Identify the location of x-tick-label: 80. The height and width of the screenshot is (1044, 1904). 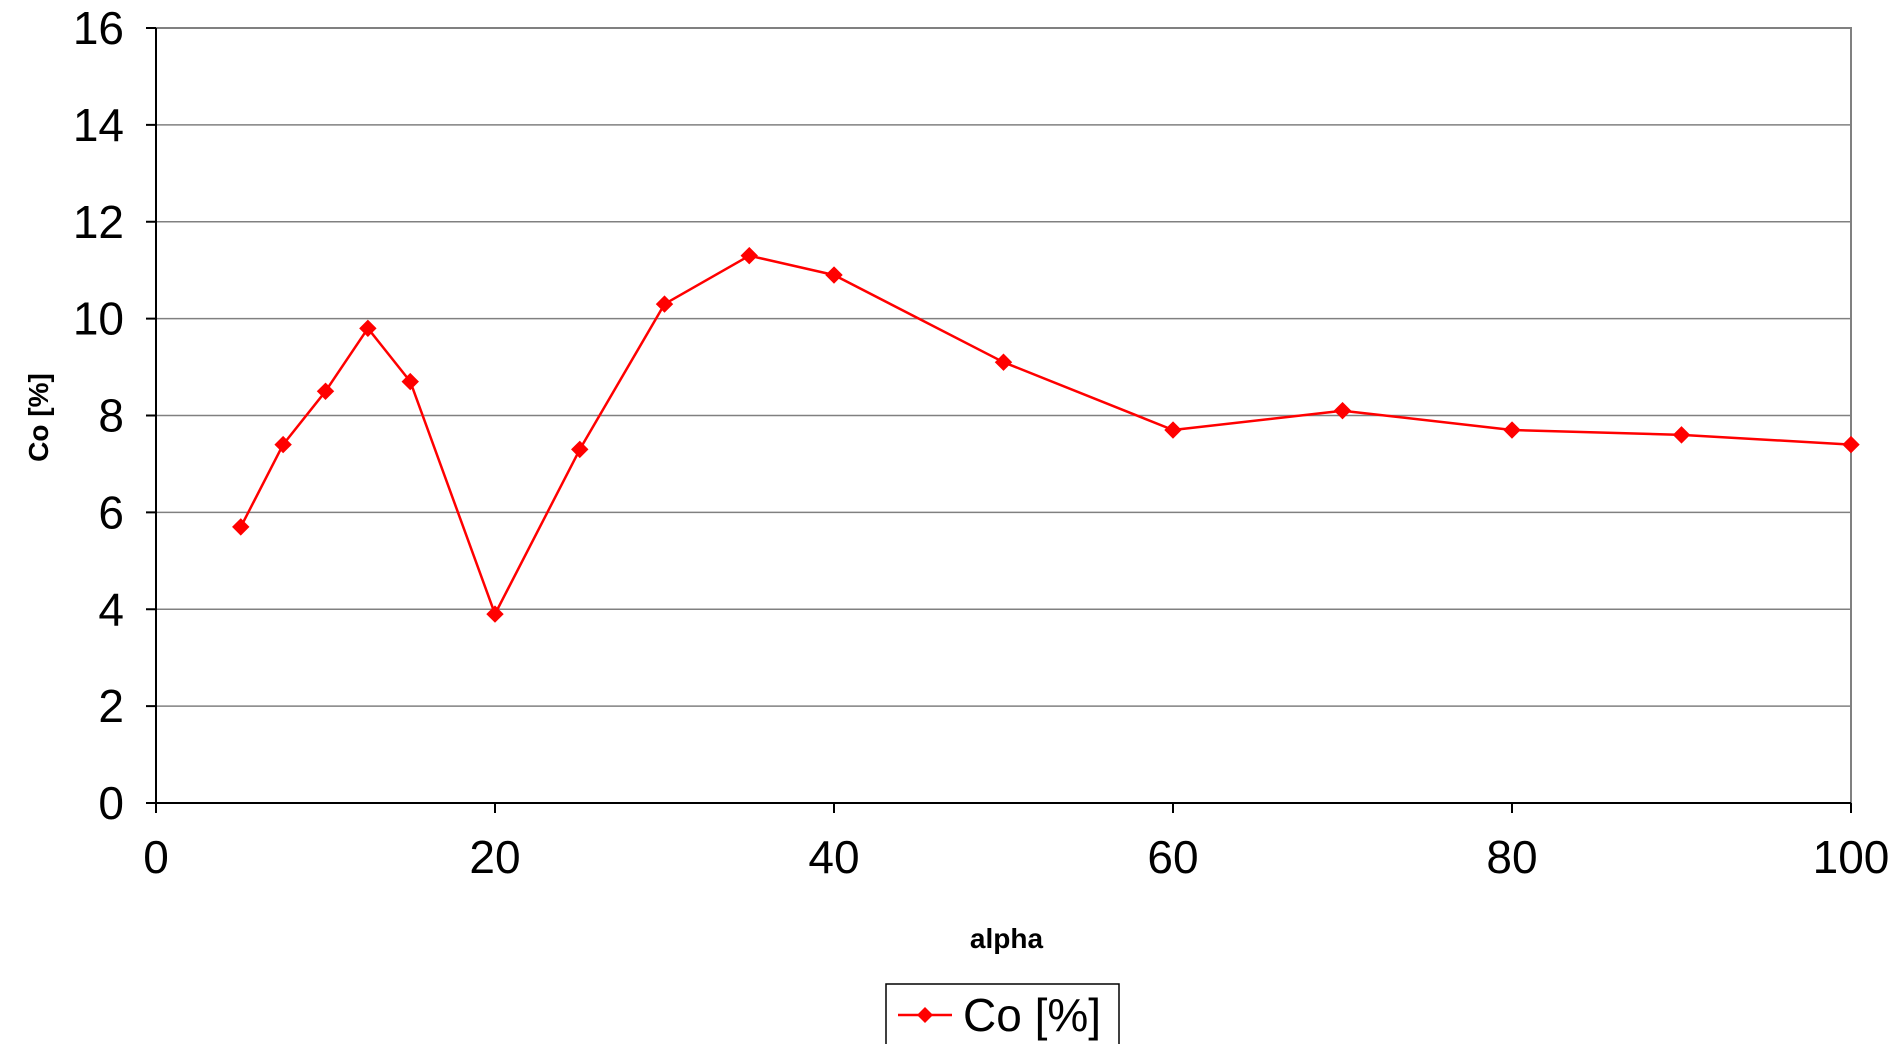
(1511, 857).